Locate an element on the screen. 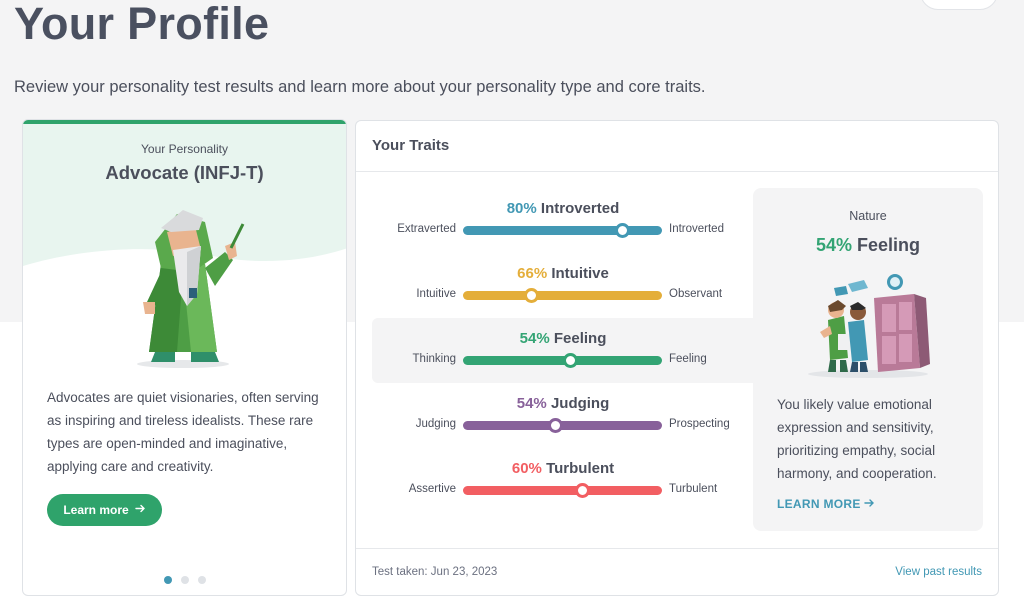 Image resolution: width=1024 pixels, height=611 pixels. trait-row-introverted: 80% Introverted Extraverted Introverted is located at coordinates (556, 225).